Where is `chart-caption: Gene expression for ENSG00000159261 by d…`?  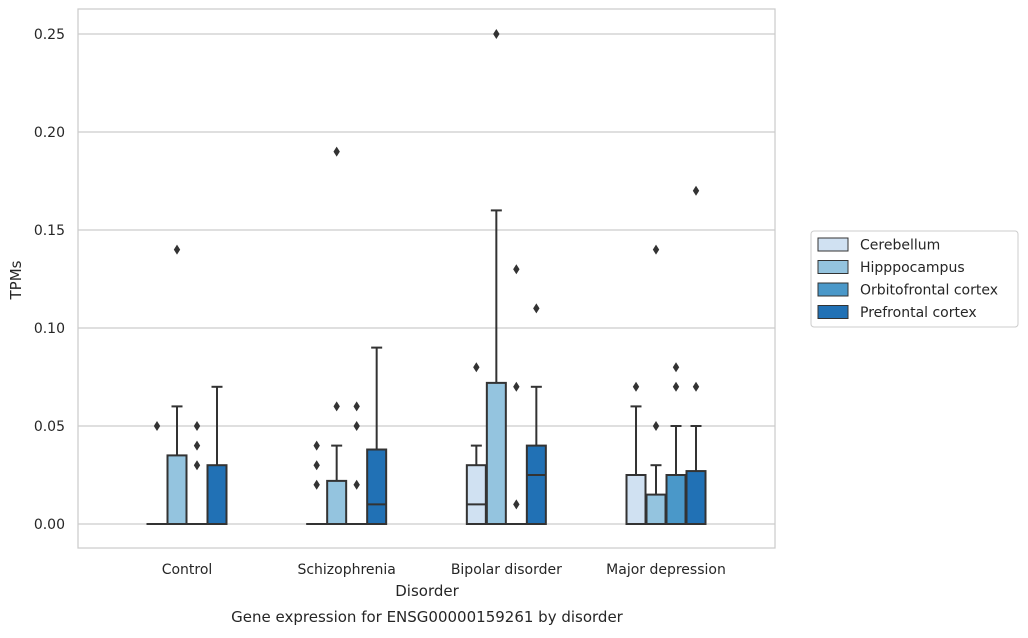
chart-caption: Gene expression for ENSG00000159261 by d… is located at coordinates (427, 617).